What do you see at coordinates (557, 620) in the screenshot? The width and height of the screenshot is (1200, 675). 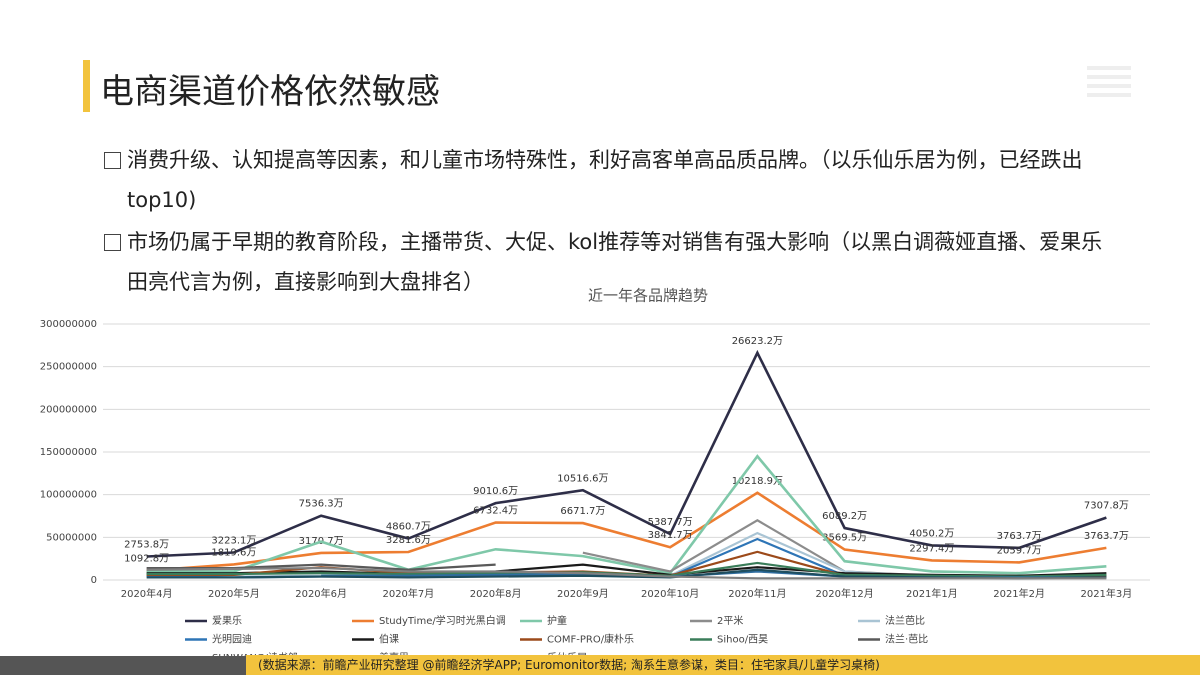 I see `legend-label: 护童` at bounding box center [557, 620].